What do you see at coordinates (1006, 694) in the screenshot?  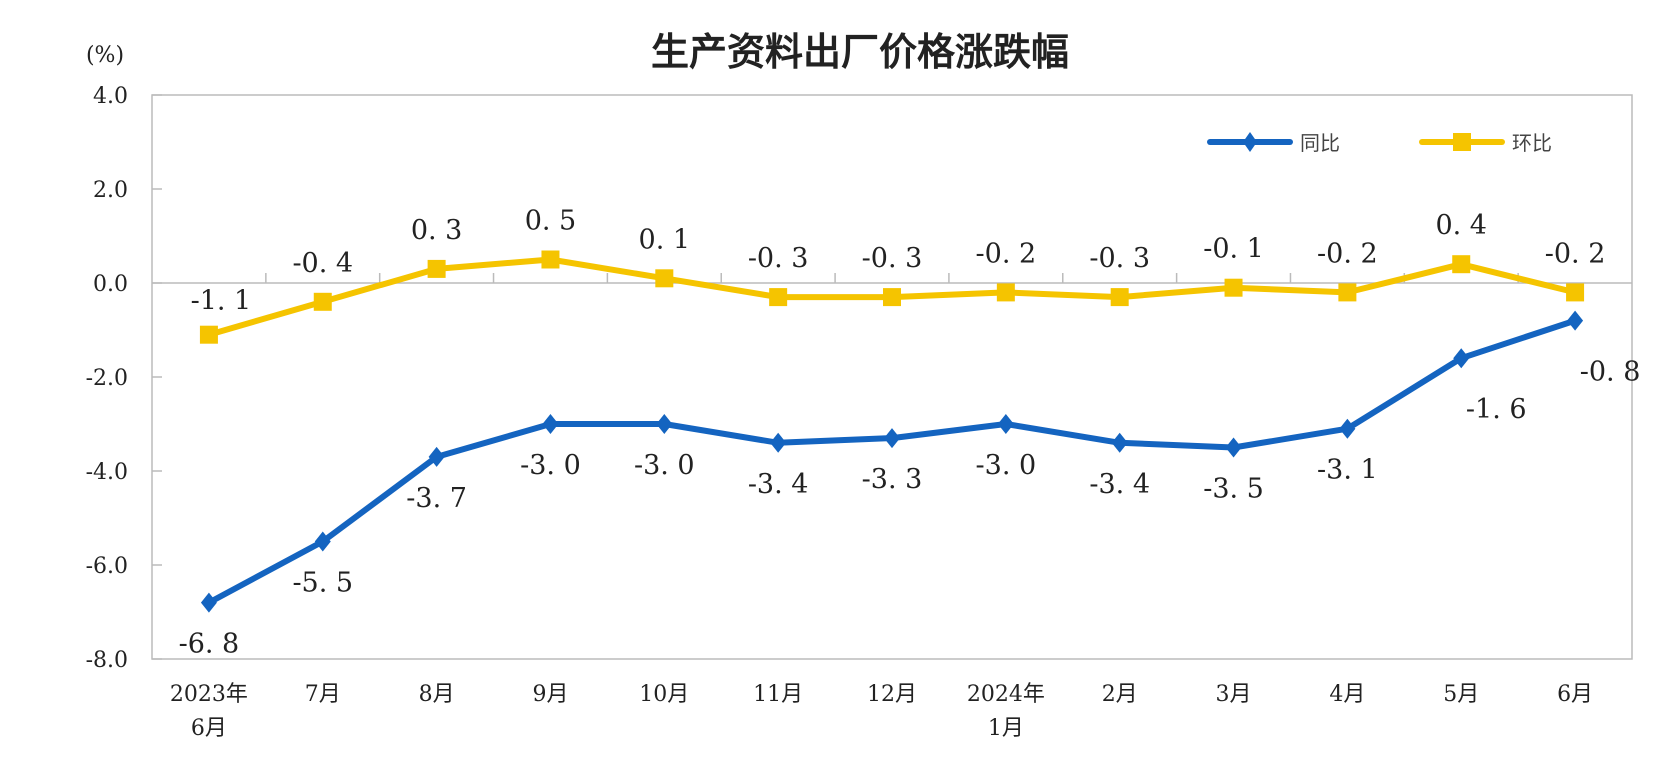 I see `x-tick-label: 2024年` at bounding box center [1006, 694].